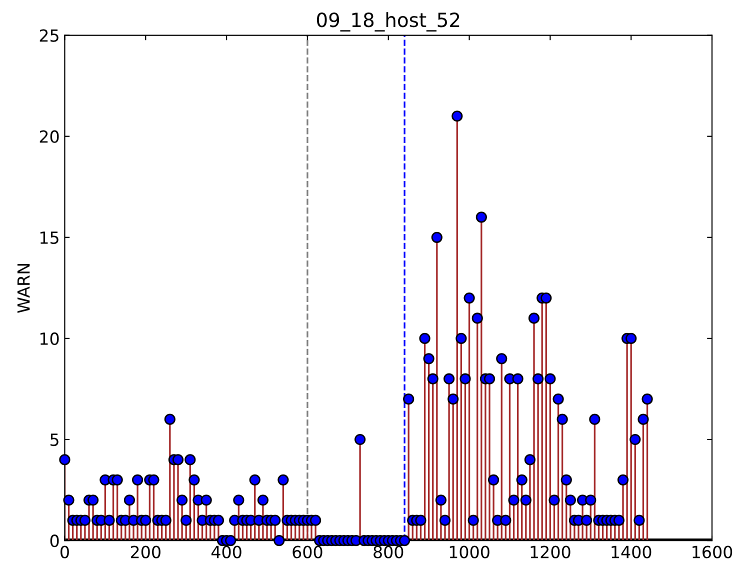 Image resolution: width=744 pixels, height=569 pixels. Describe the element at coordinates (49, 35) in the screenshot. I see `y-tick-label: 25` at that location.